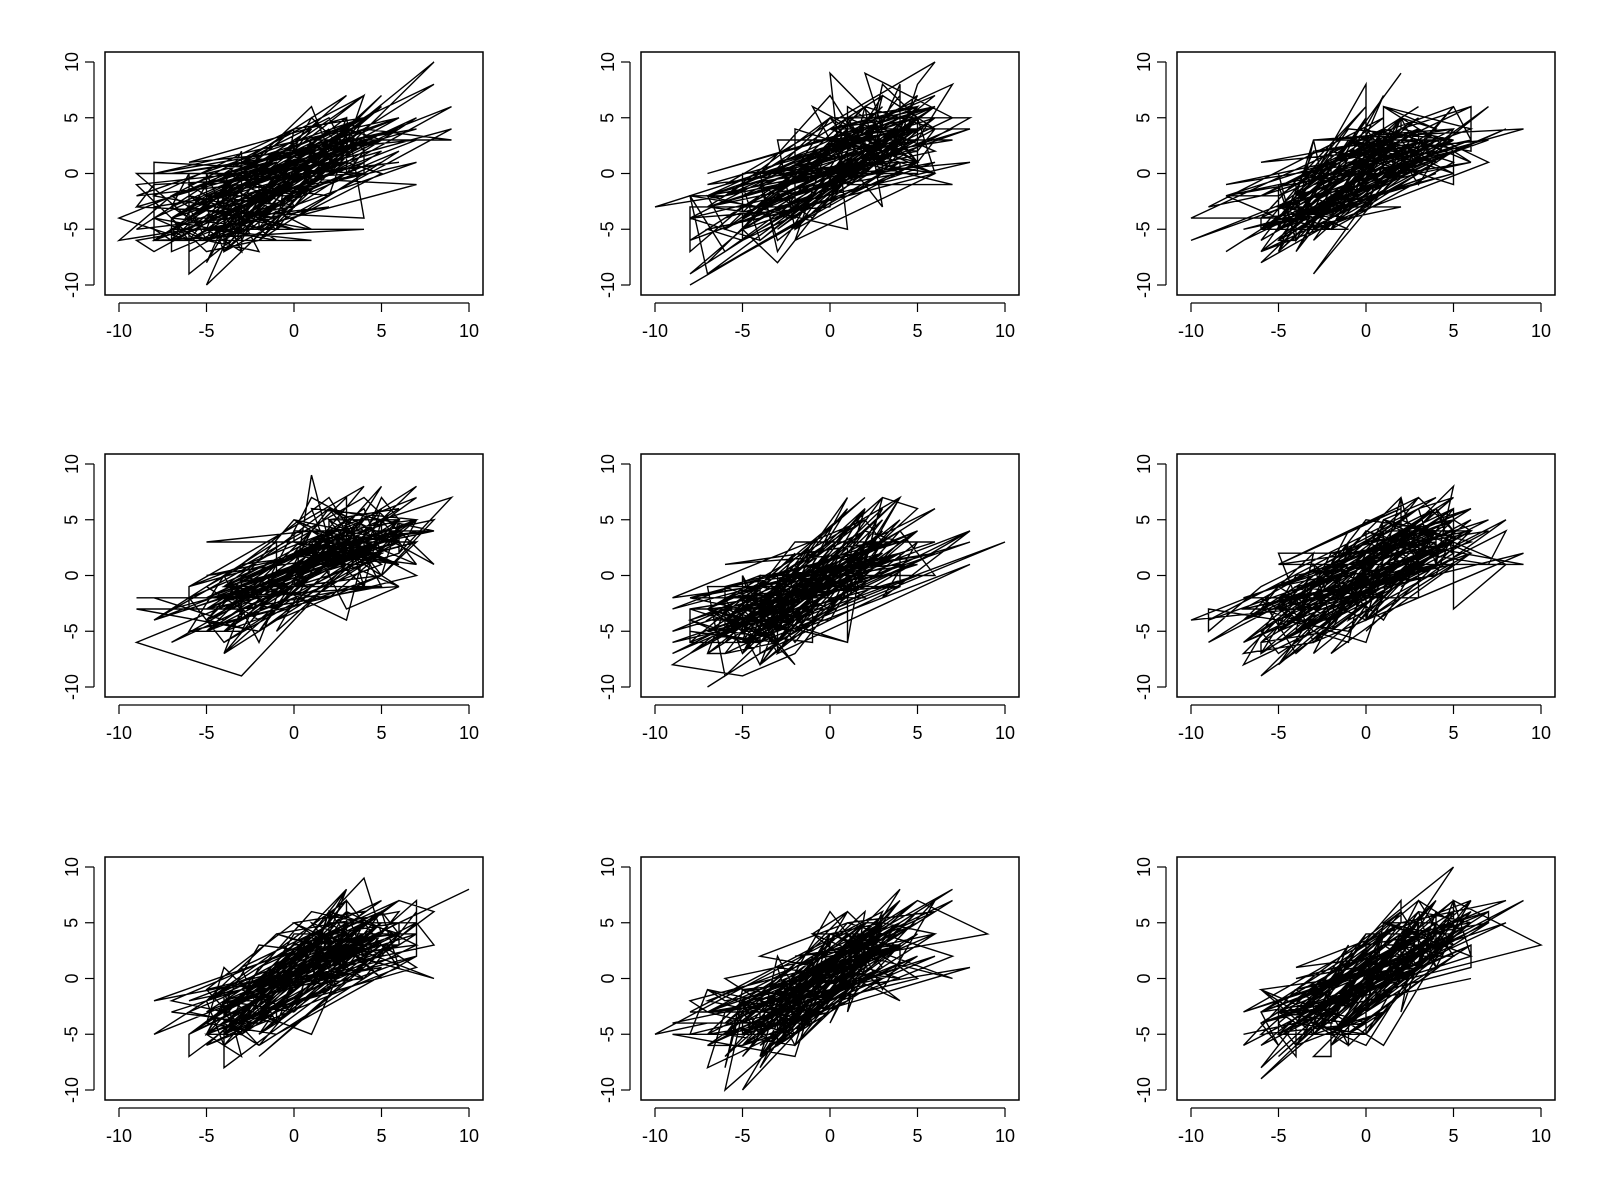 The image size is (1600, 1200). I want to click on chart-panel-6: -10 -5 0 5 10 -10 -5 0 5 10, so click(1345, 598).